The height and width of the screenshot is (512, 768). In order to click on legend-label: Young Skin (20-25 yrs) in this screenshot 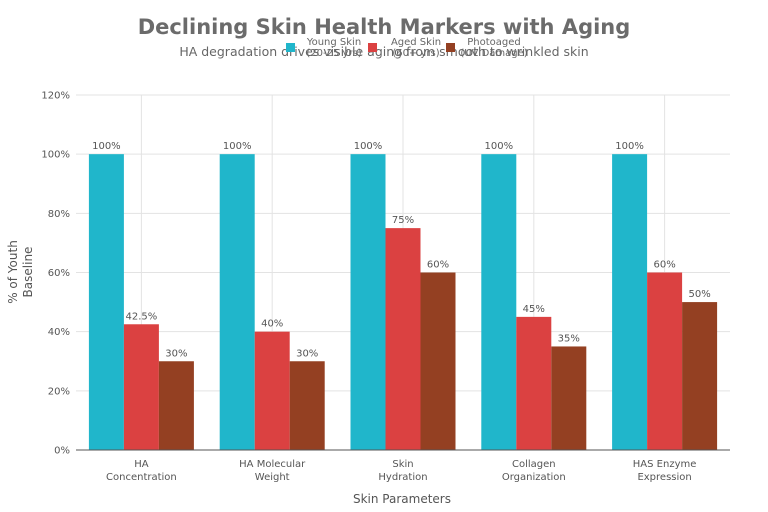, I will do `click(334, 48)`.